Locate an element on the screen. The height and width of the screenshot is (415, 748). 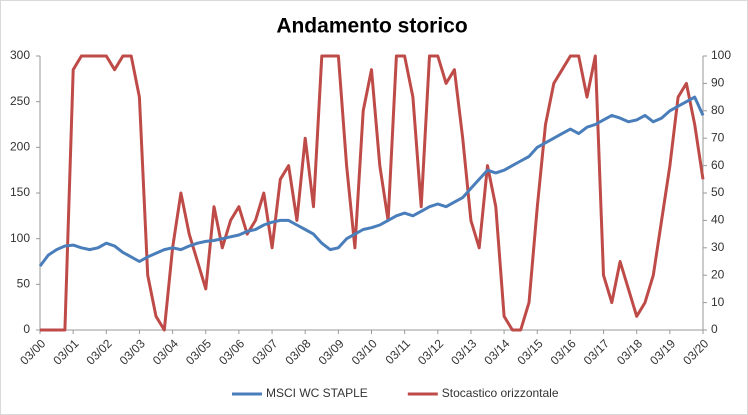
y-tick-label: 100 is located at coordinates (20, 238).